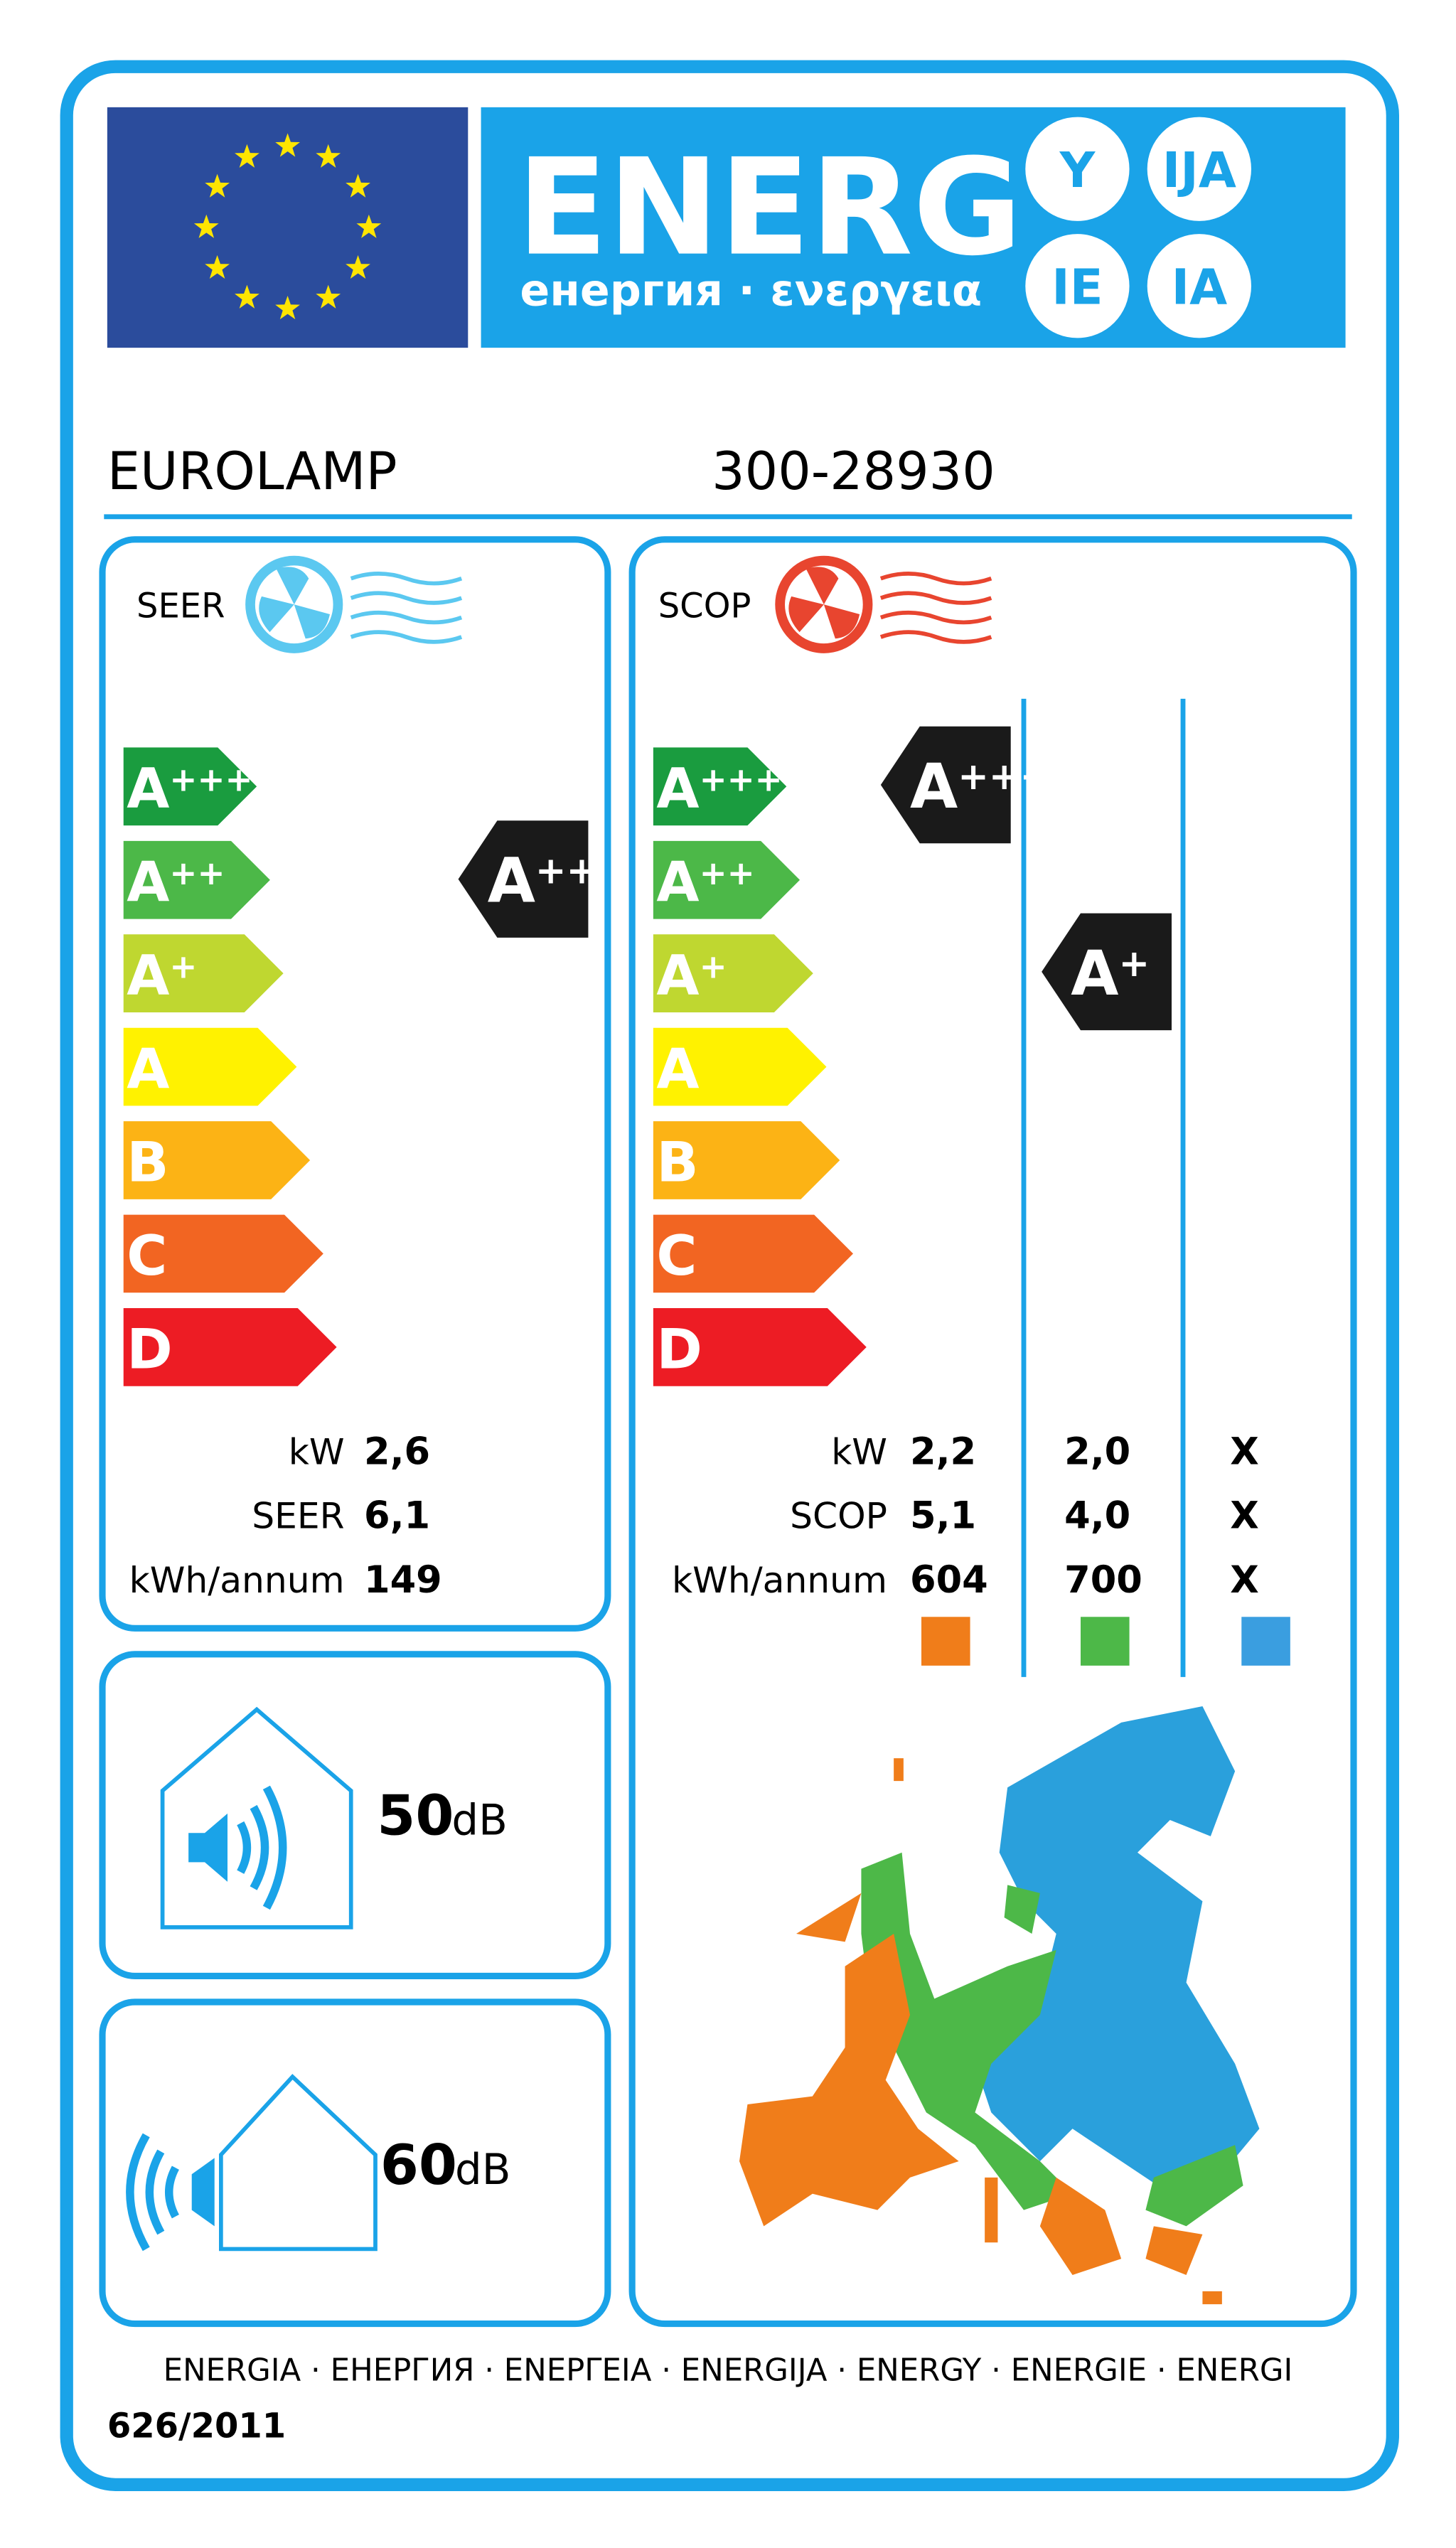 The image size is (1456, 2548). Describe the element at coordinates (354, 604) in the screenshot. I see `cool-fan-icon` at that location.